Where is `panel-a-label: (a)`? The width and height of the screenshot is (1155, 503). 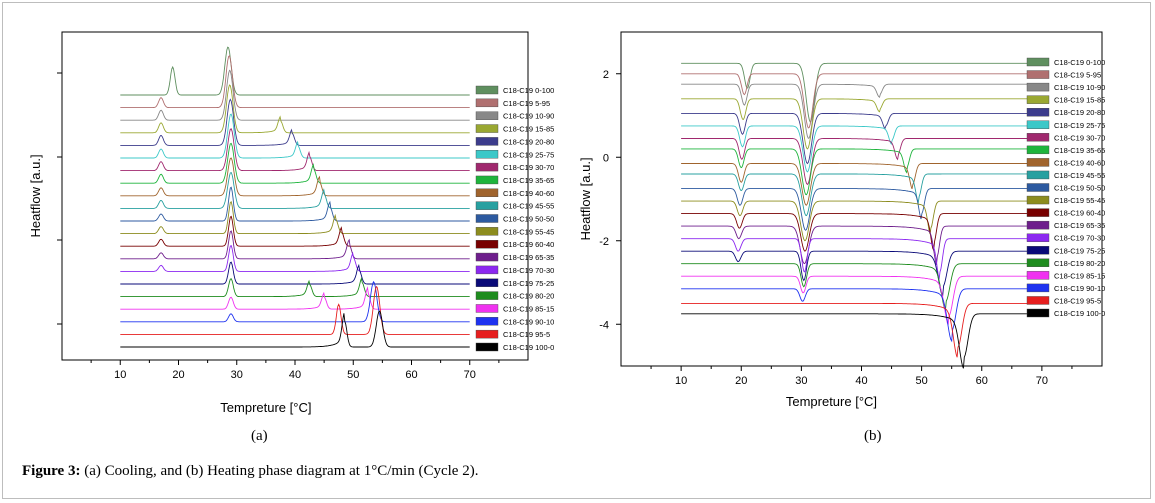
panel-a-label: (a) is located at coordinates (259, 436).